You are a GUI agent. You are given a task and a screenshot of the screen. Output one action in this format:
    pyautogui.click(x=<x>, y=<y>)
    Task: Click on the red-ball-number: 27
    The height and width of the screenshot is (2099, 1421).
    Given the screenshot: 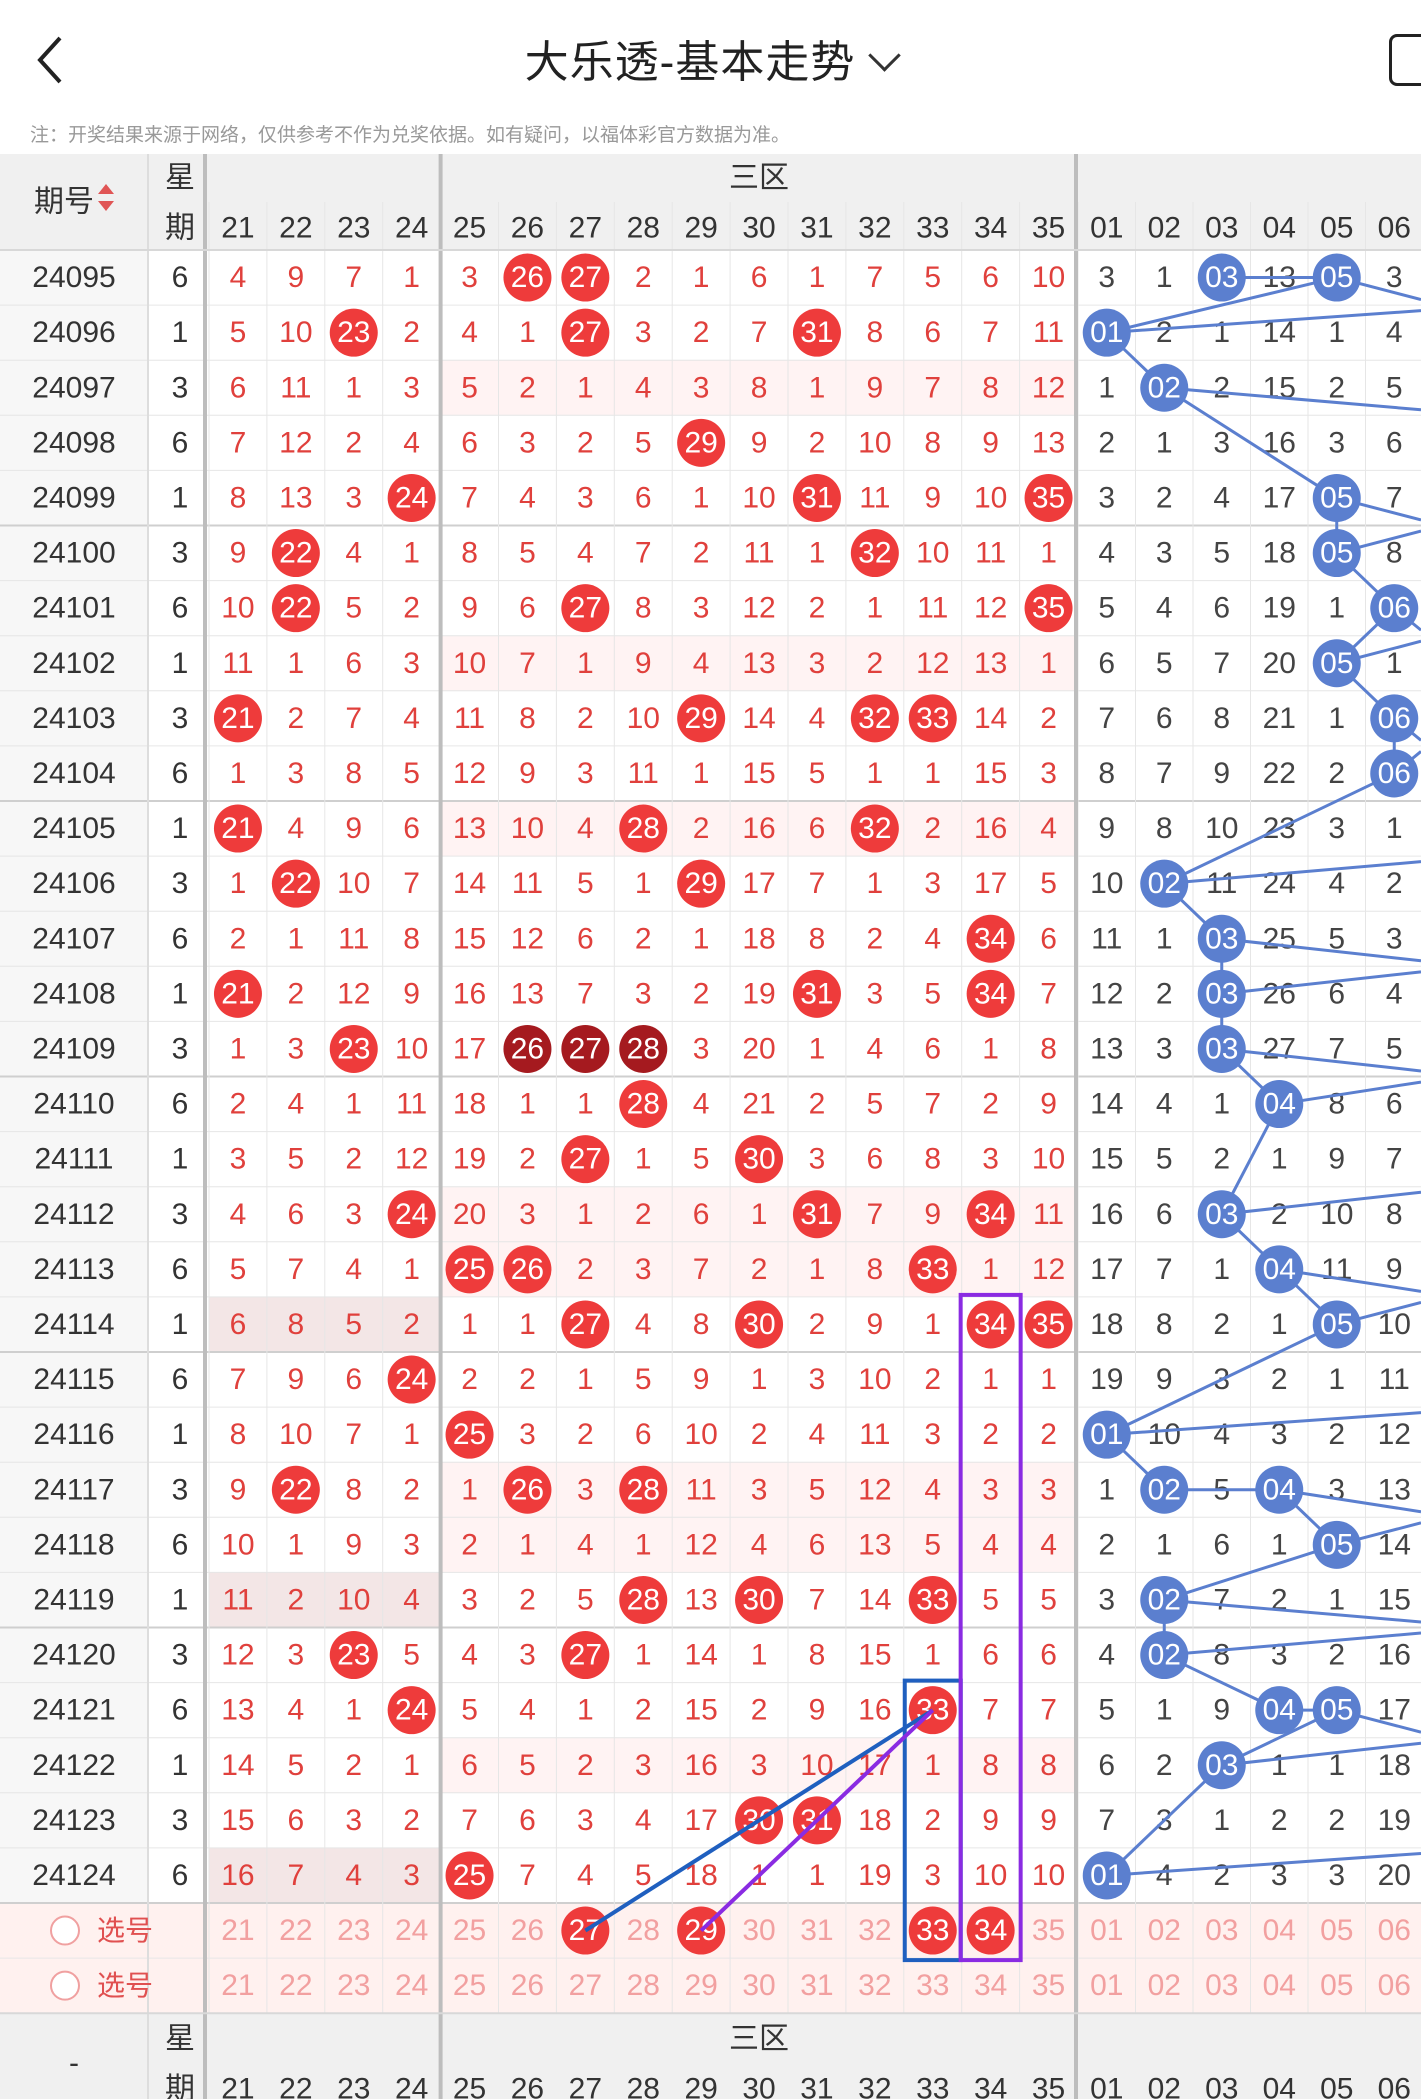 What is the action you would take?
    pyautogui.click(x=585, y=332)
    